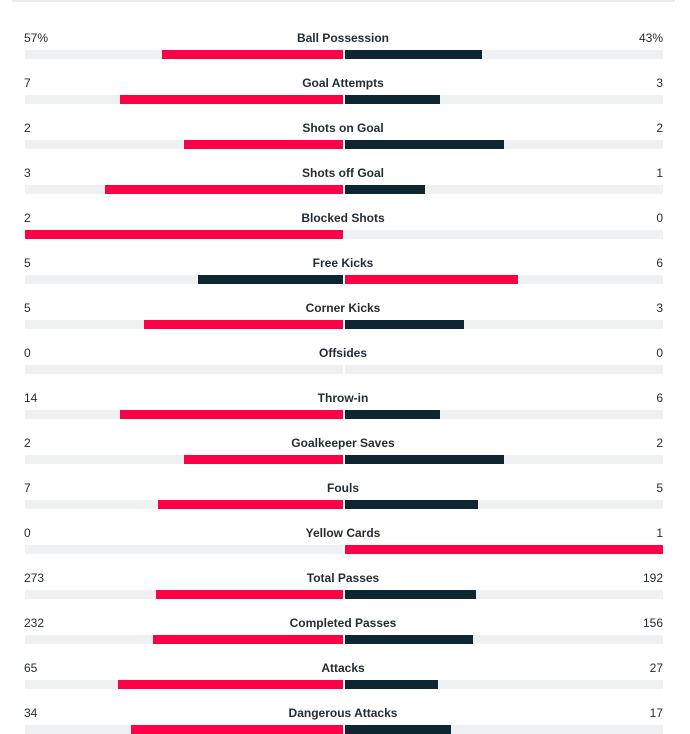 Image resolution: width=690 pixels, height=734 pixels. Describe the element at coordinates (31, 713) in the screenshot. I see `home-value: 34` at that location.